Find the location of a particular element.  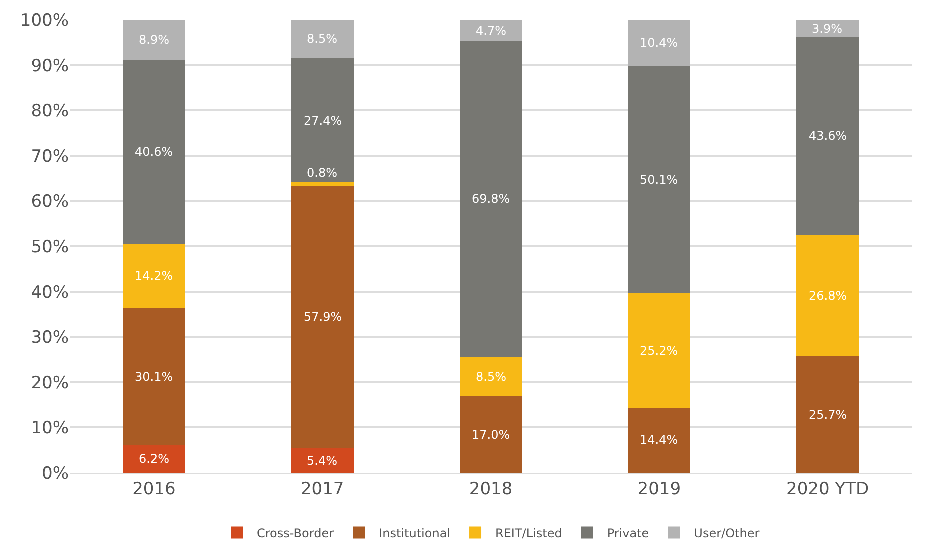

data-label: 30.1% is located at coordinates (154, 377).